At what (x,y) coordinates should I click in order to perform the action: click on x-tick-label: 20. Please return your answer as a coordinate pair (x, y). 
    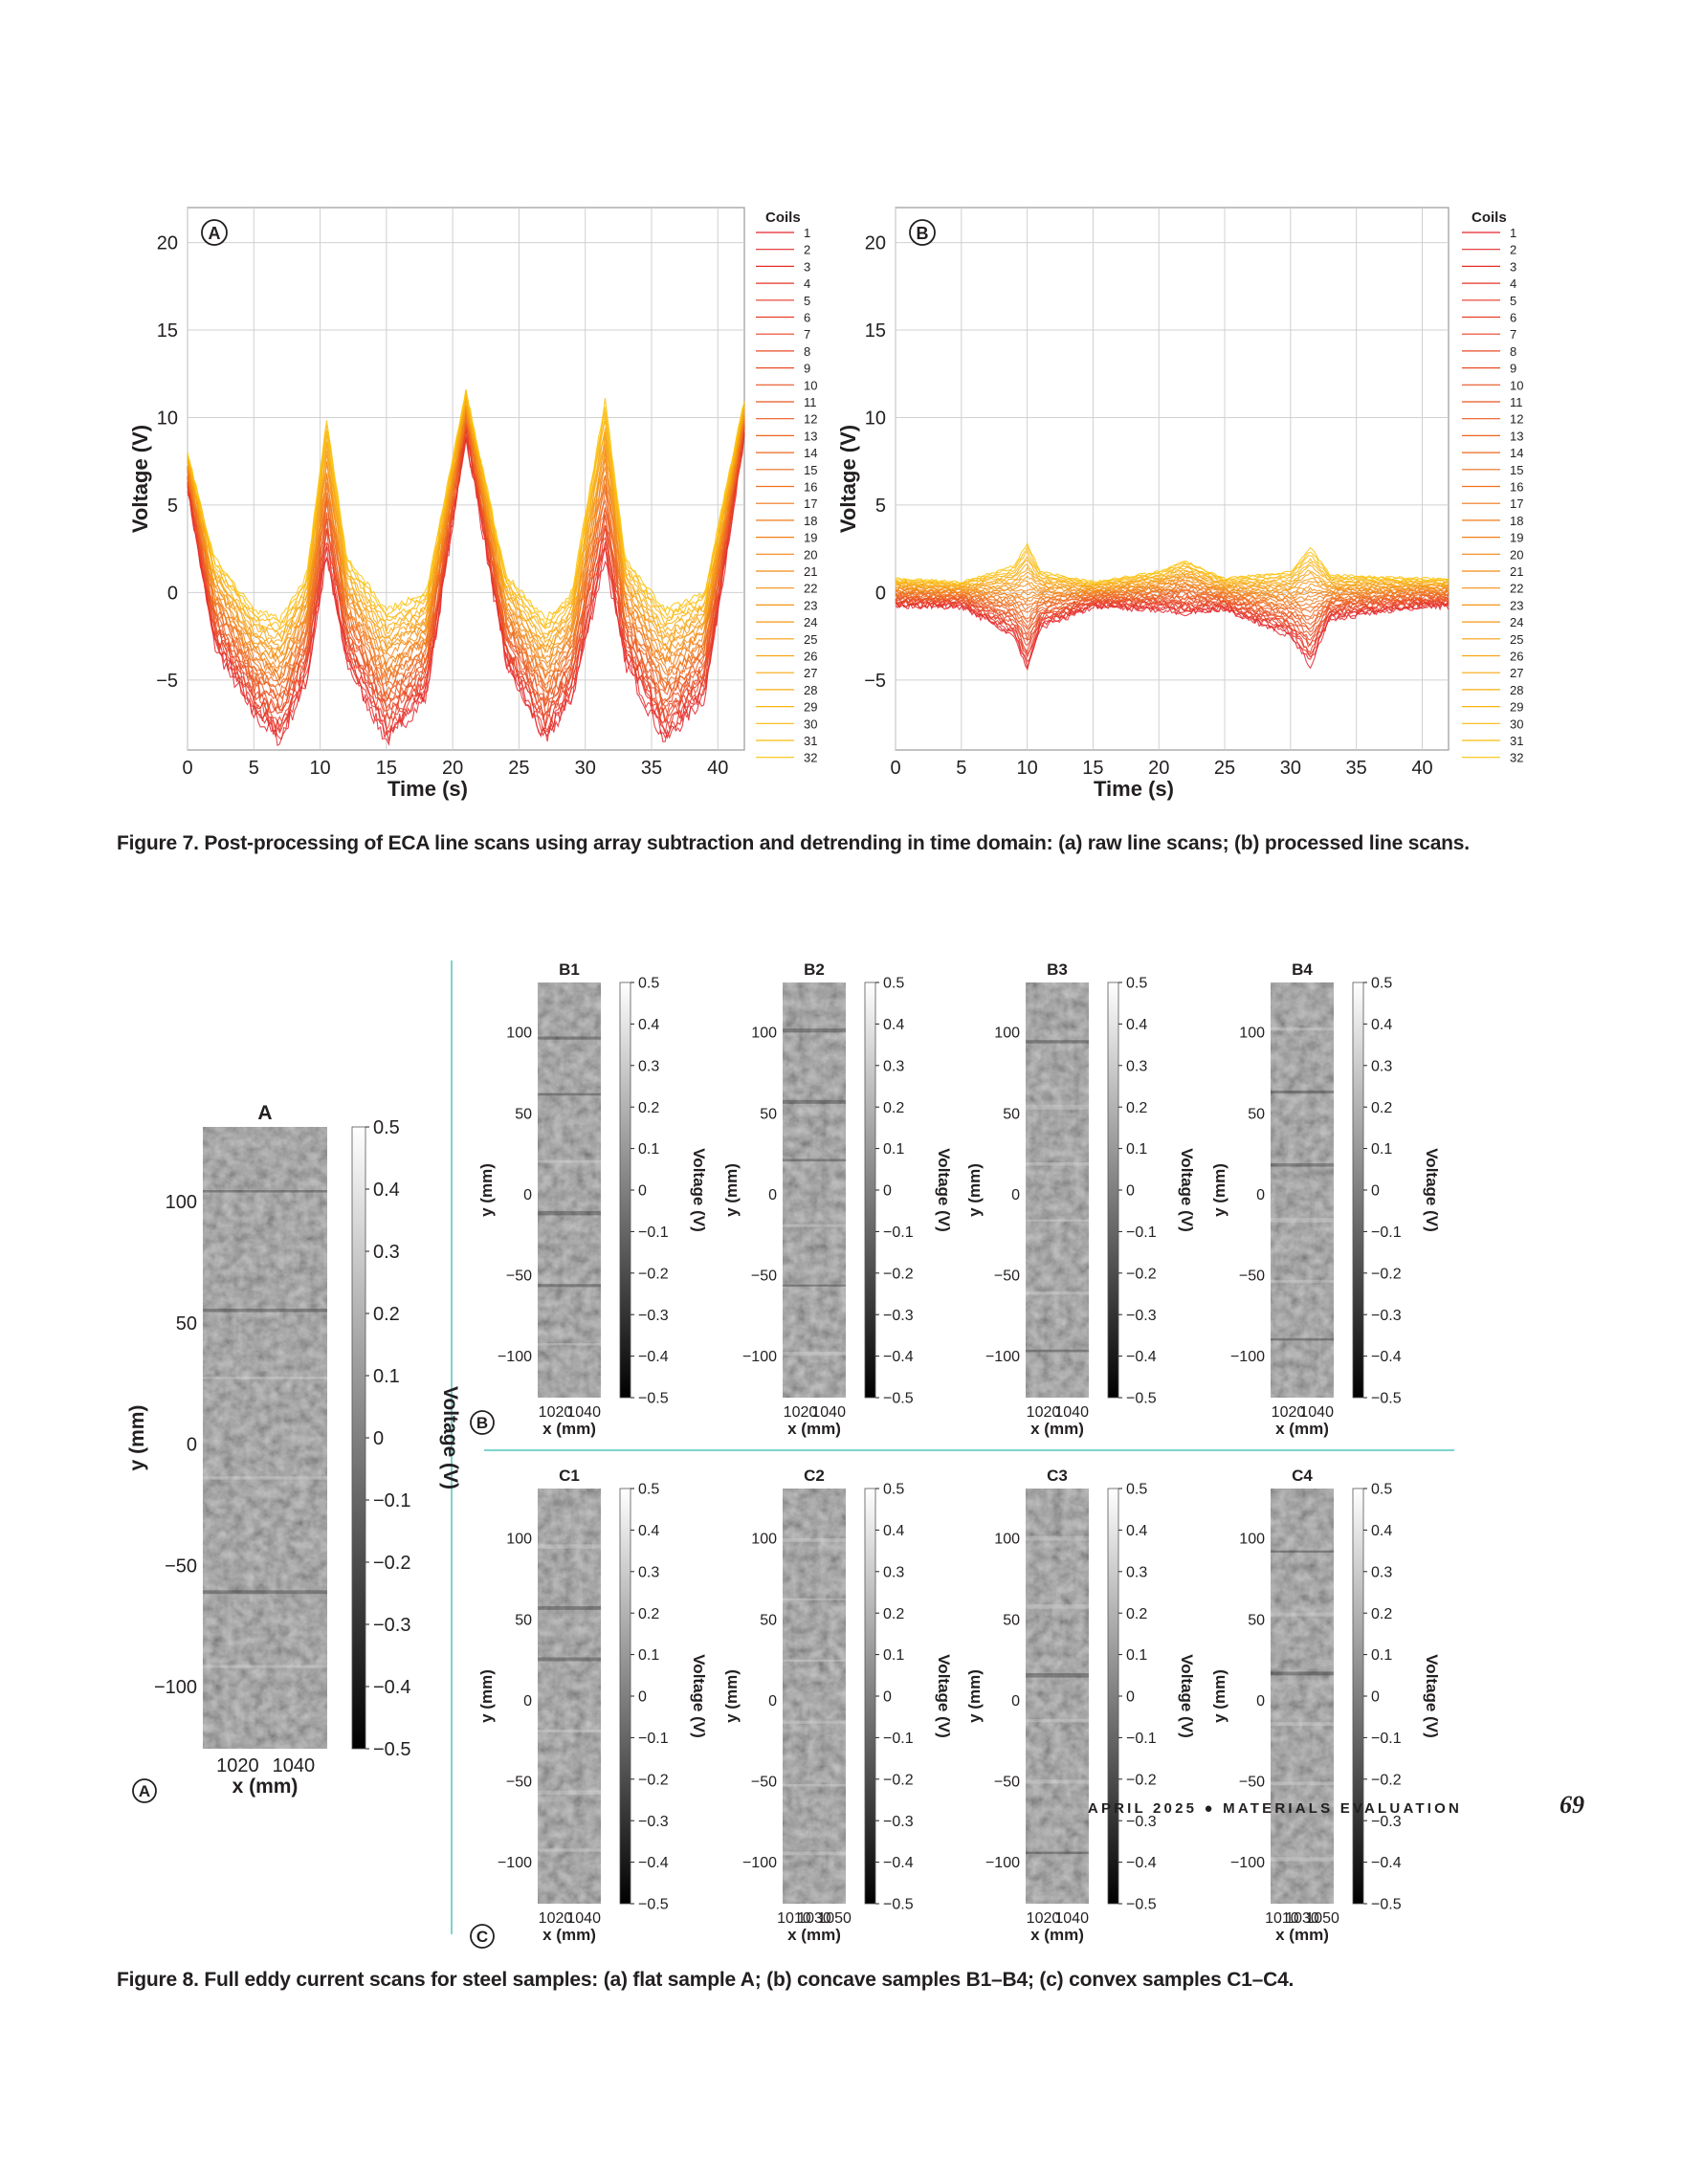
    Looking at the image, I should click on (1158, 768).